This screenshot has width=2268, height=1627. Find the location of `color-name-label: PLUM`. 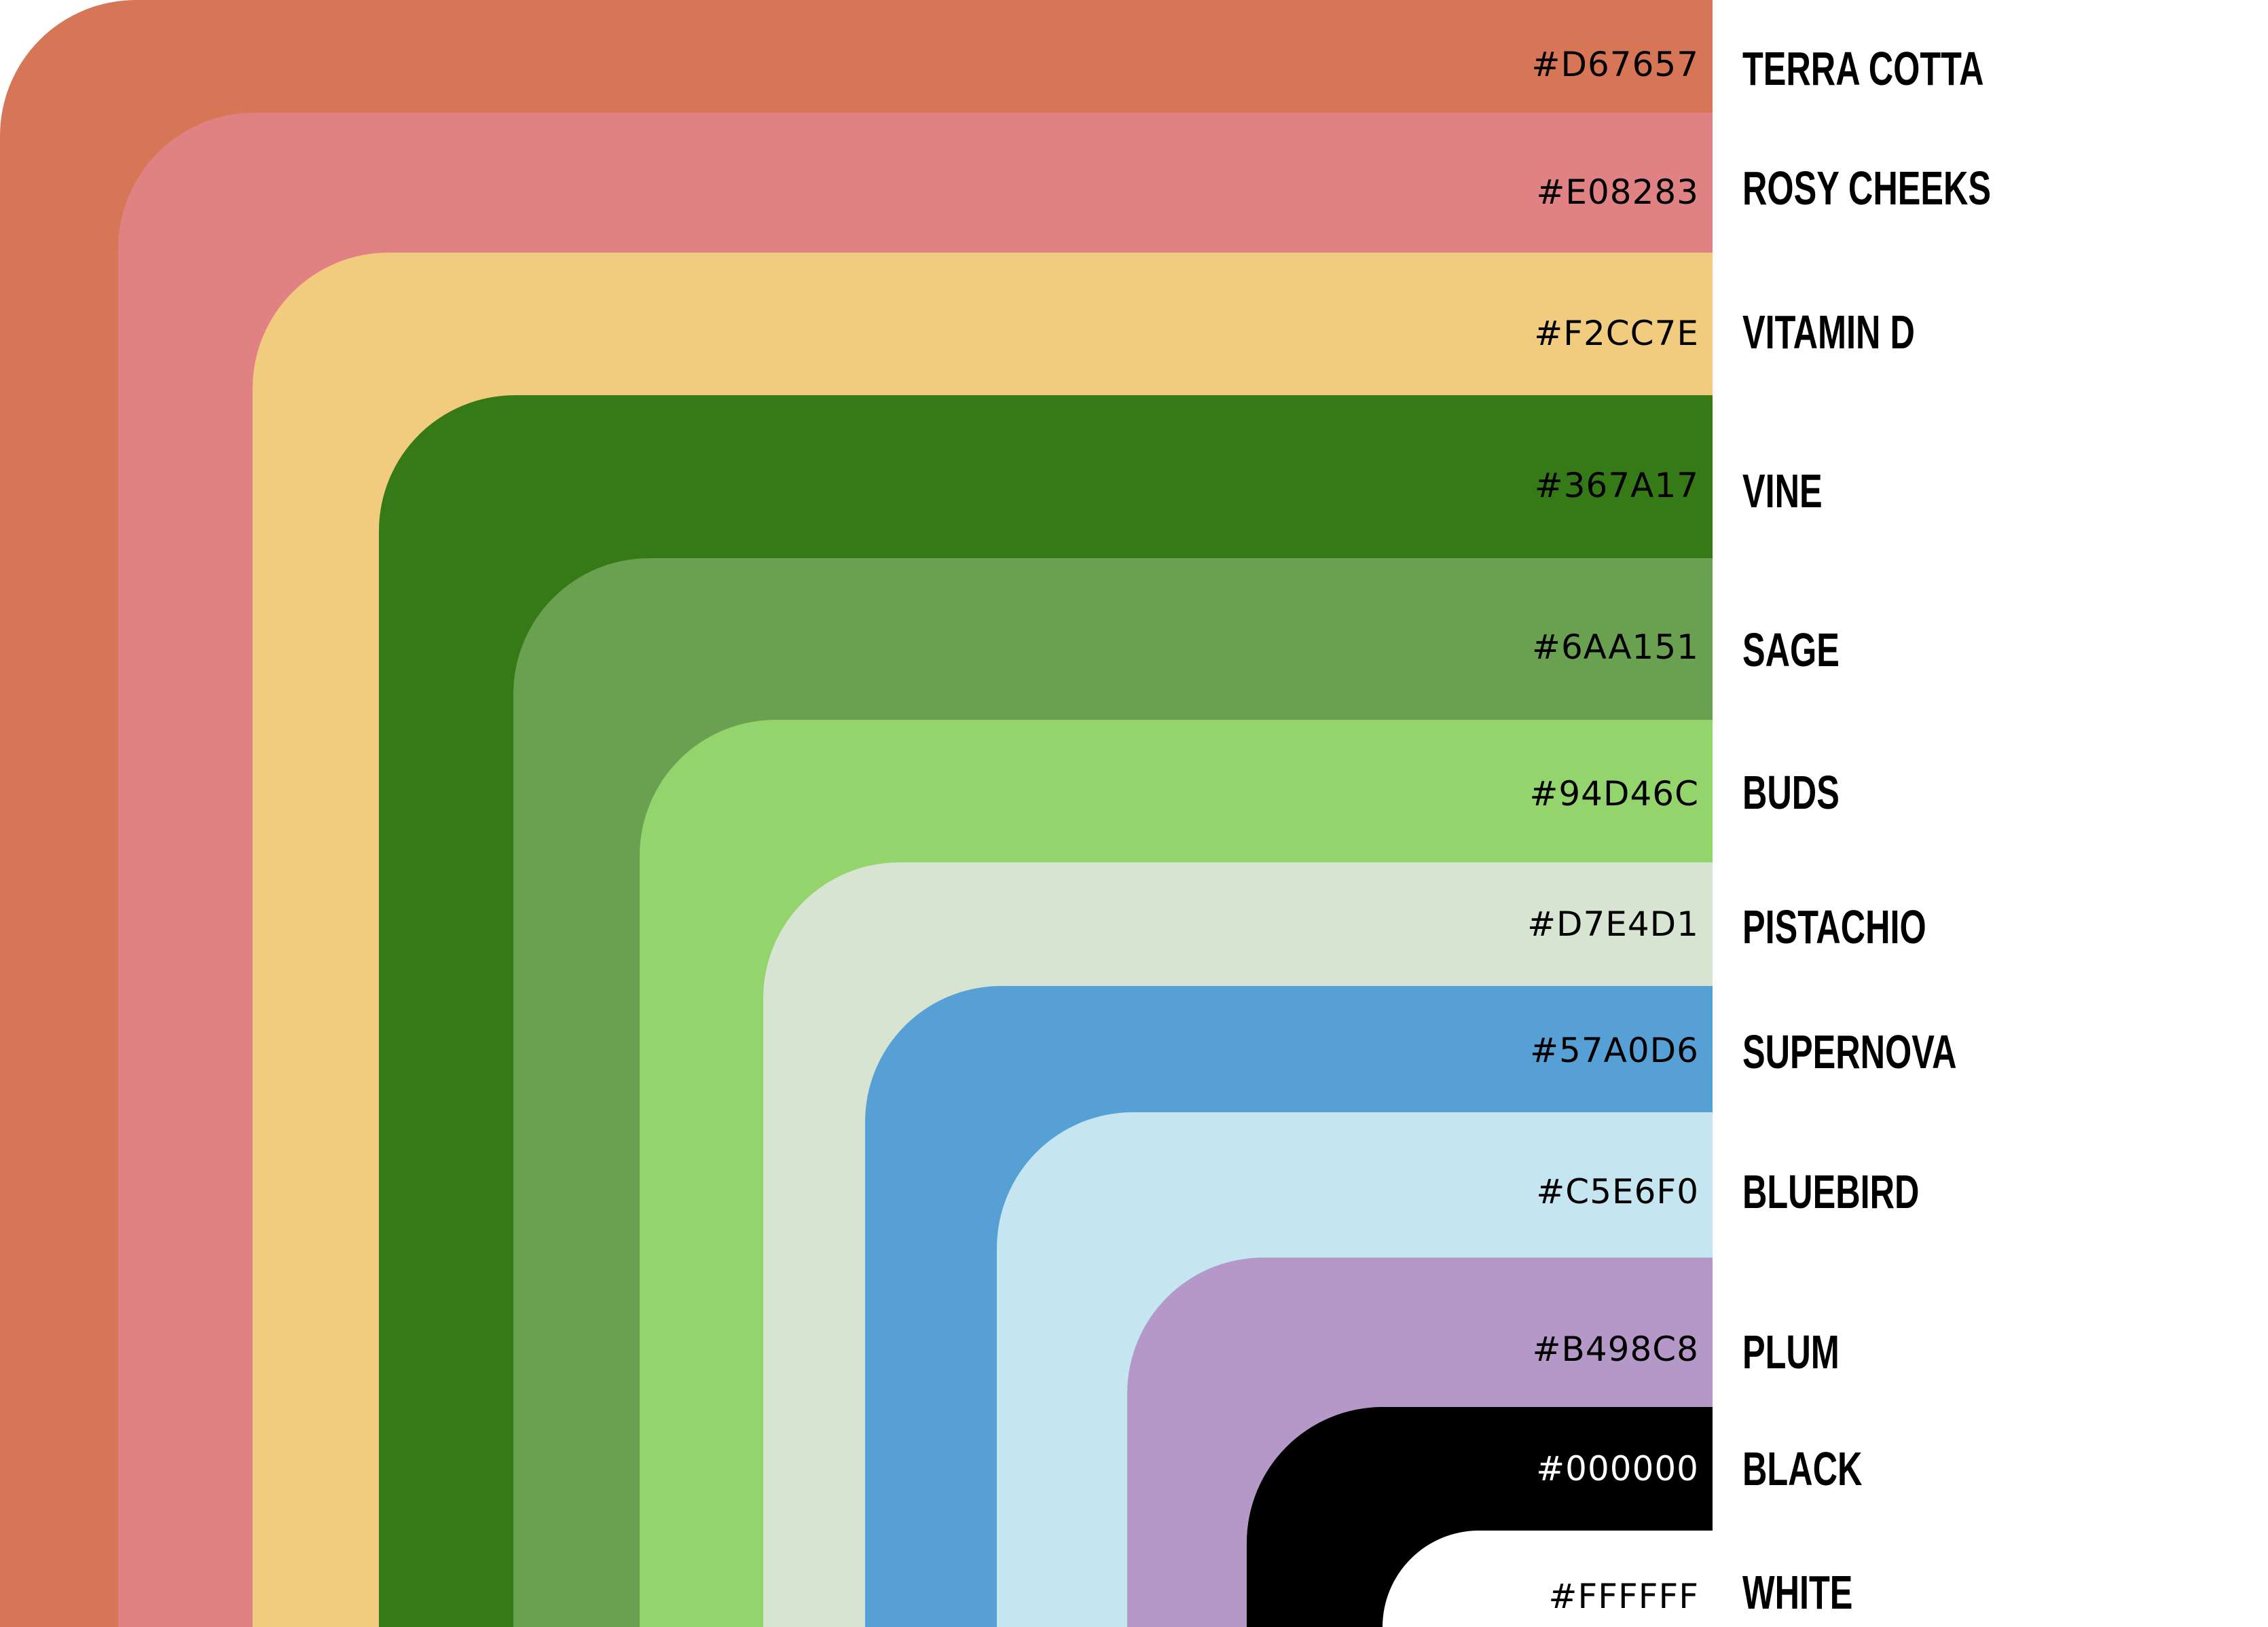

color-name-label: PLUM is located at coordinates (1791, 1352).